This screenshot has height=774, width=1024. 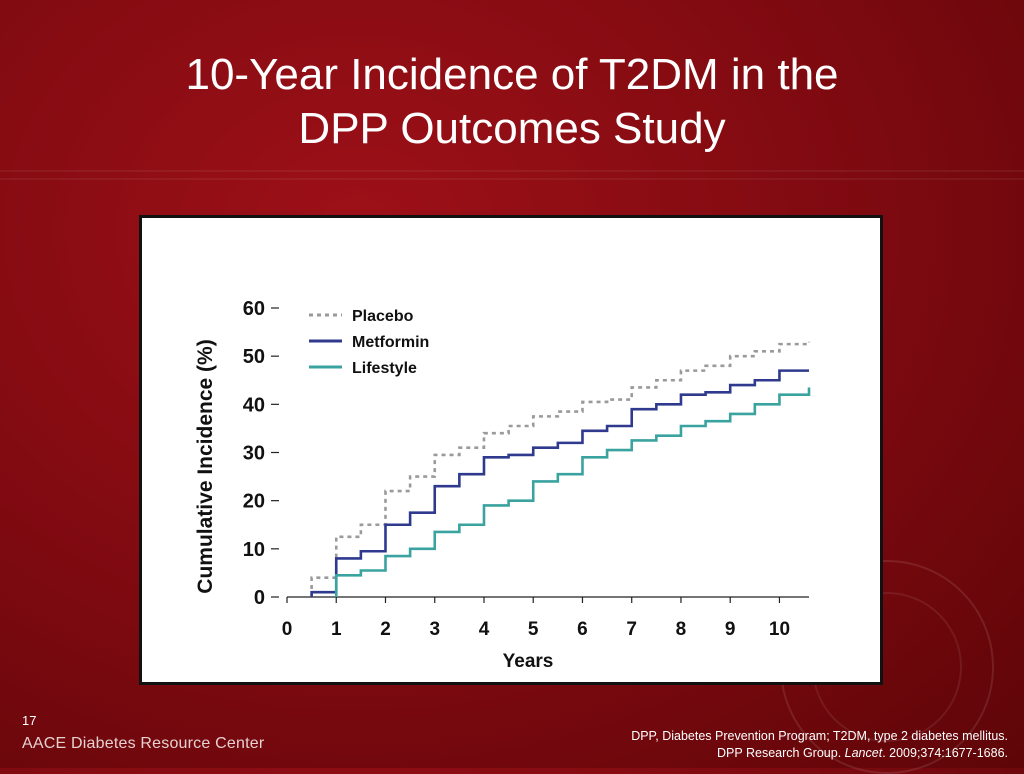 What do you see at coordinates (863, 753) in the screenshot?
I see `footnote-journal: Lancet` at bounding box center [863, 753].